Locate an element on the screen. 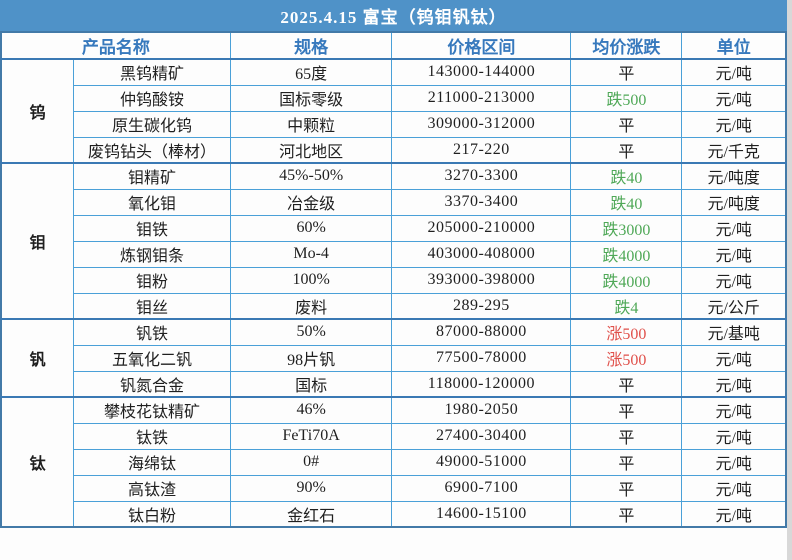  price-range-cell: 309000-312000 is located at coordinates (481, 124).